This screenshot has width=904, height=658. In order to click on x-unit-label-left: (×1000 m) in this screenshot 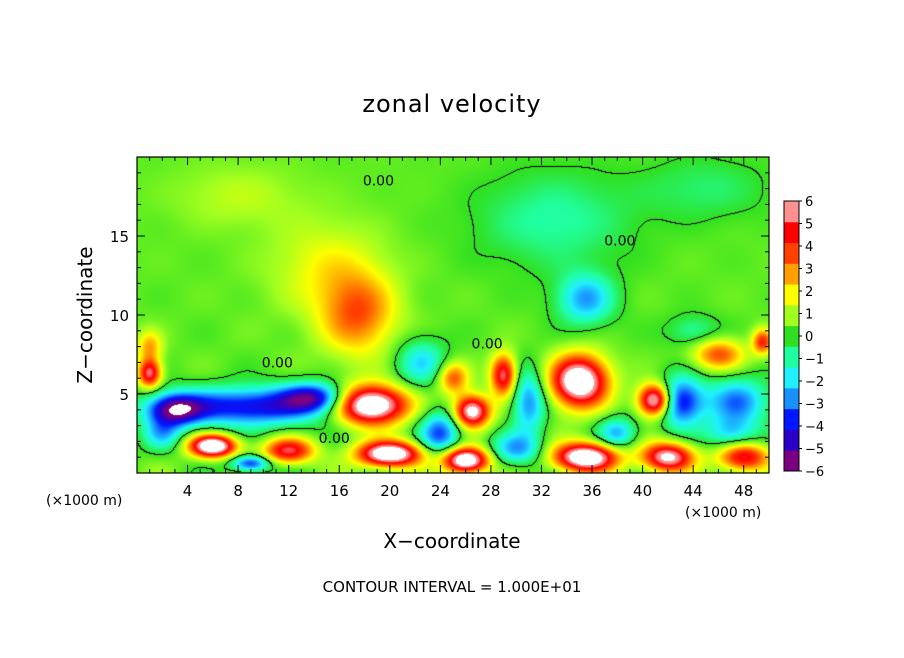, I will do `click(84, 501)`.